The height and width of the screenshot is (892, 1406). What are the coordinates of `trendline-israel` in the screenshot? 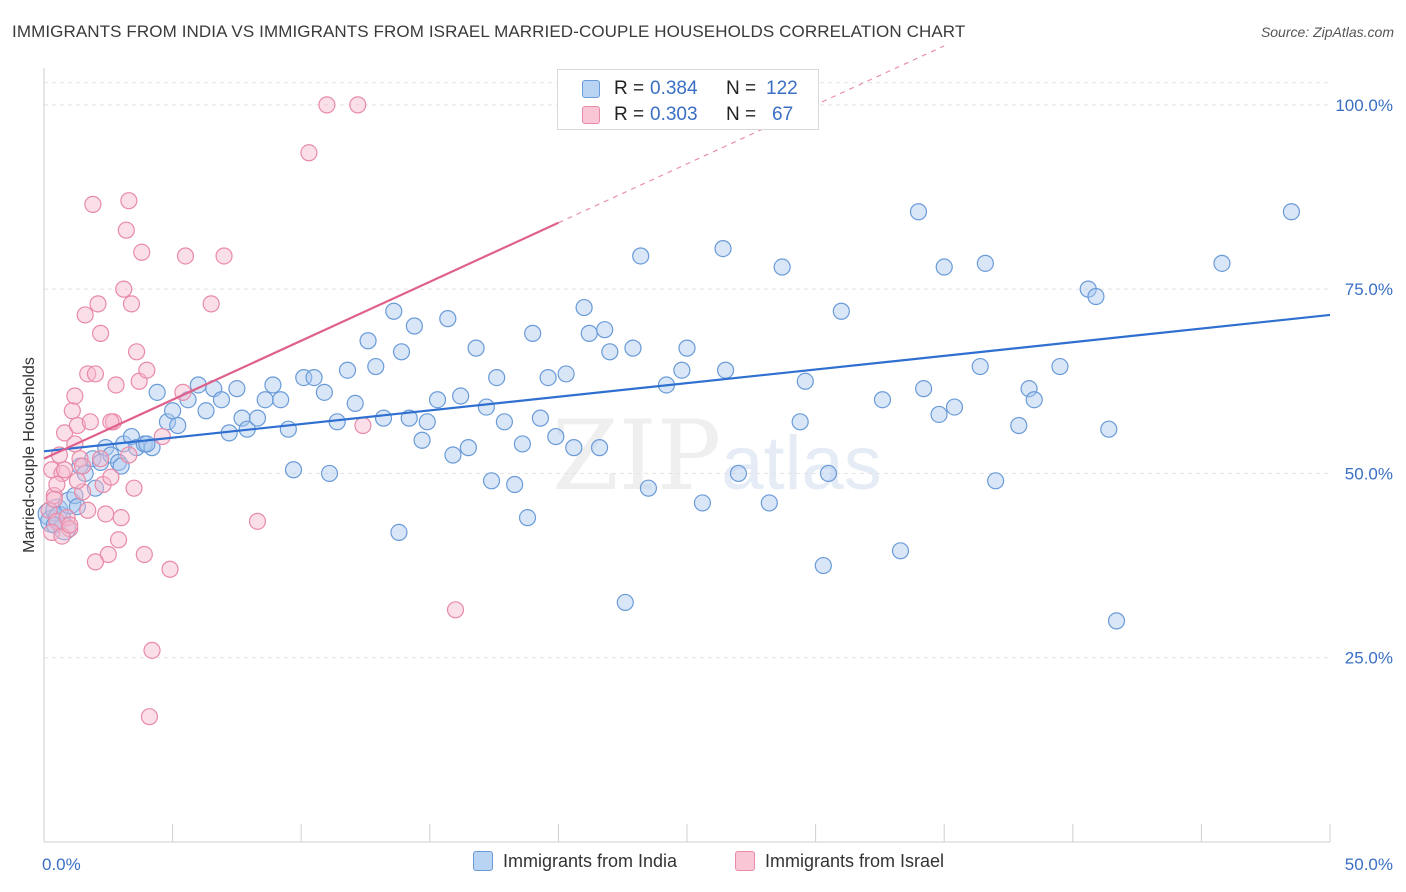 It's located at (301, 340).